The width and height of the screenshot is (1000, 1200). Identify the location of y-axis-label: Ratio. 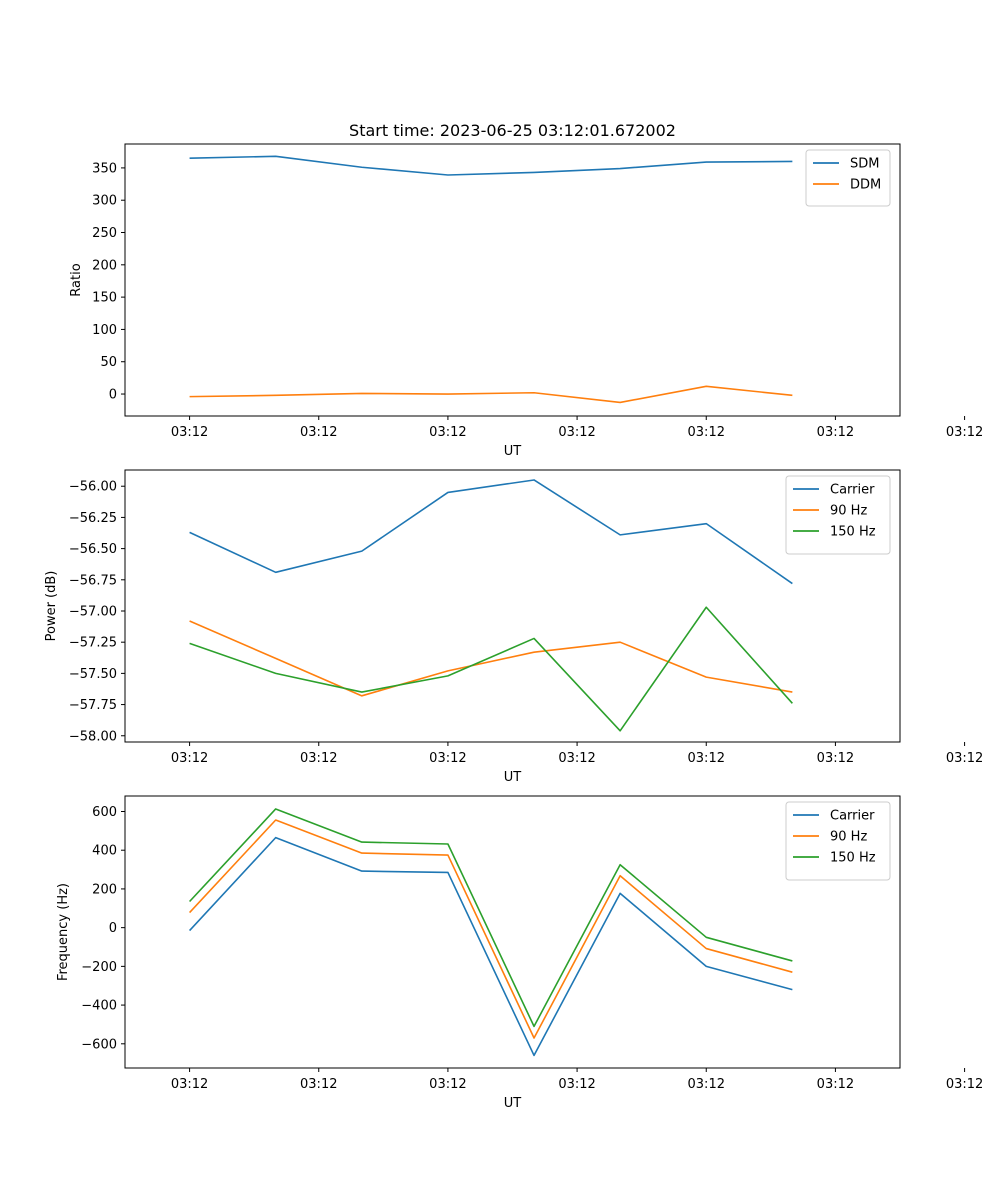
(76, 279).